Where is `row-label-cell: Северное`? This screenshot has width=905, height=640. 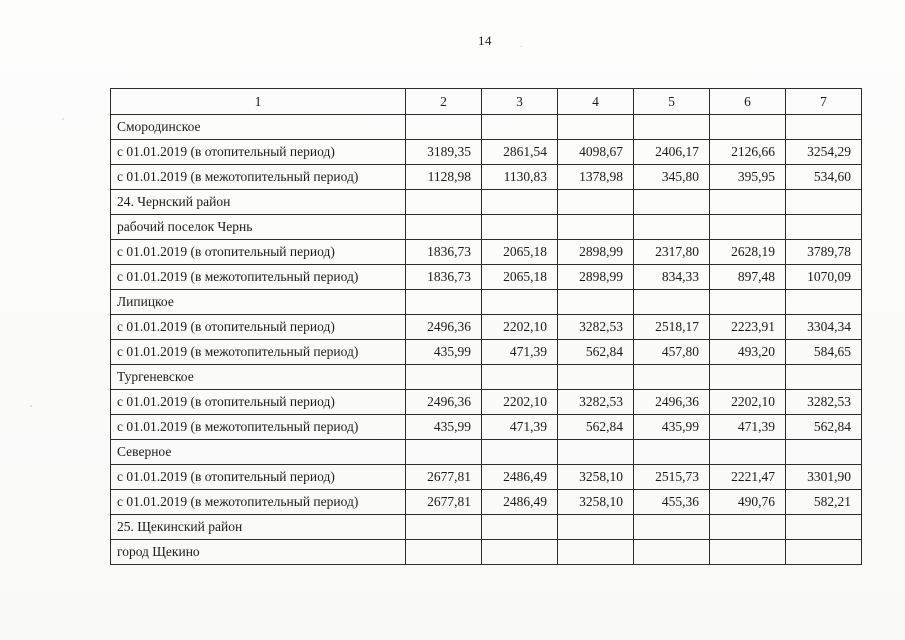
row-label-cell: Северное is located at coordinates (258, 452).